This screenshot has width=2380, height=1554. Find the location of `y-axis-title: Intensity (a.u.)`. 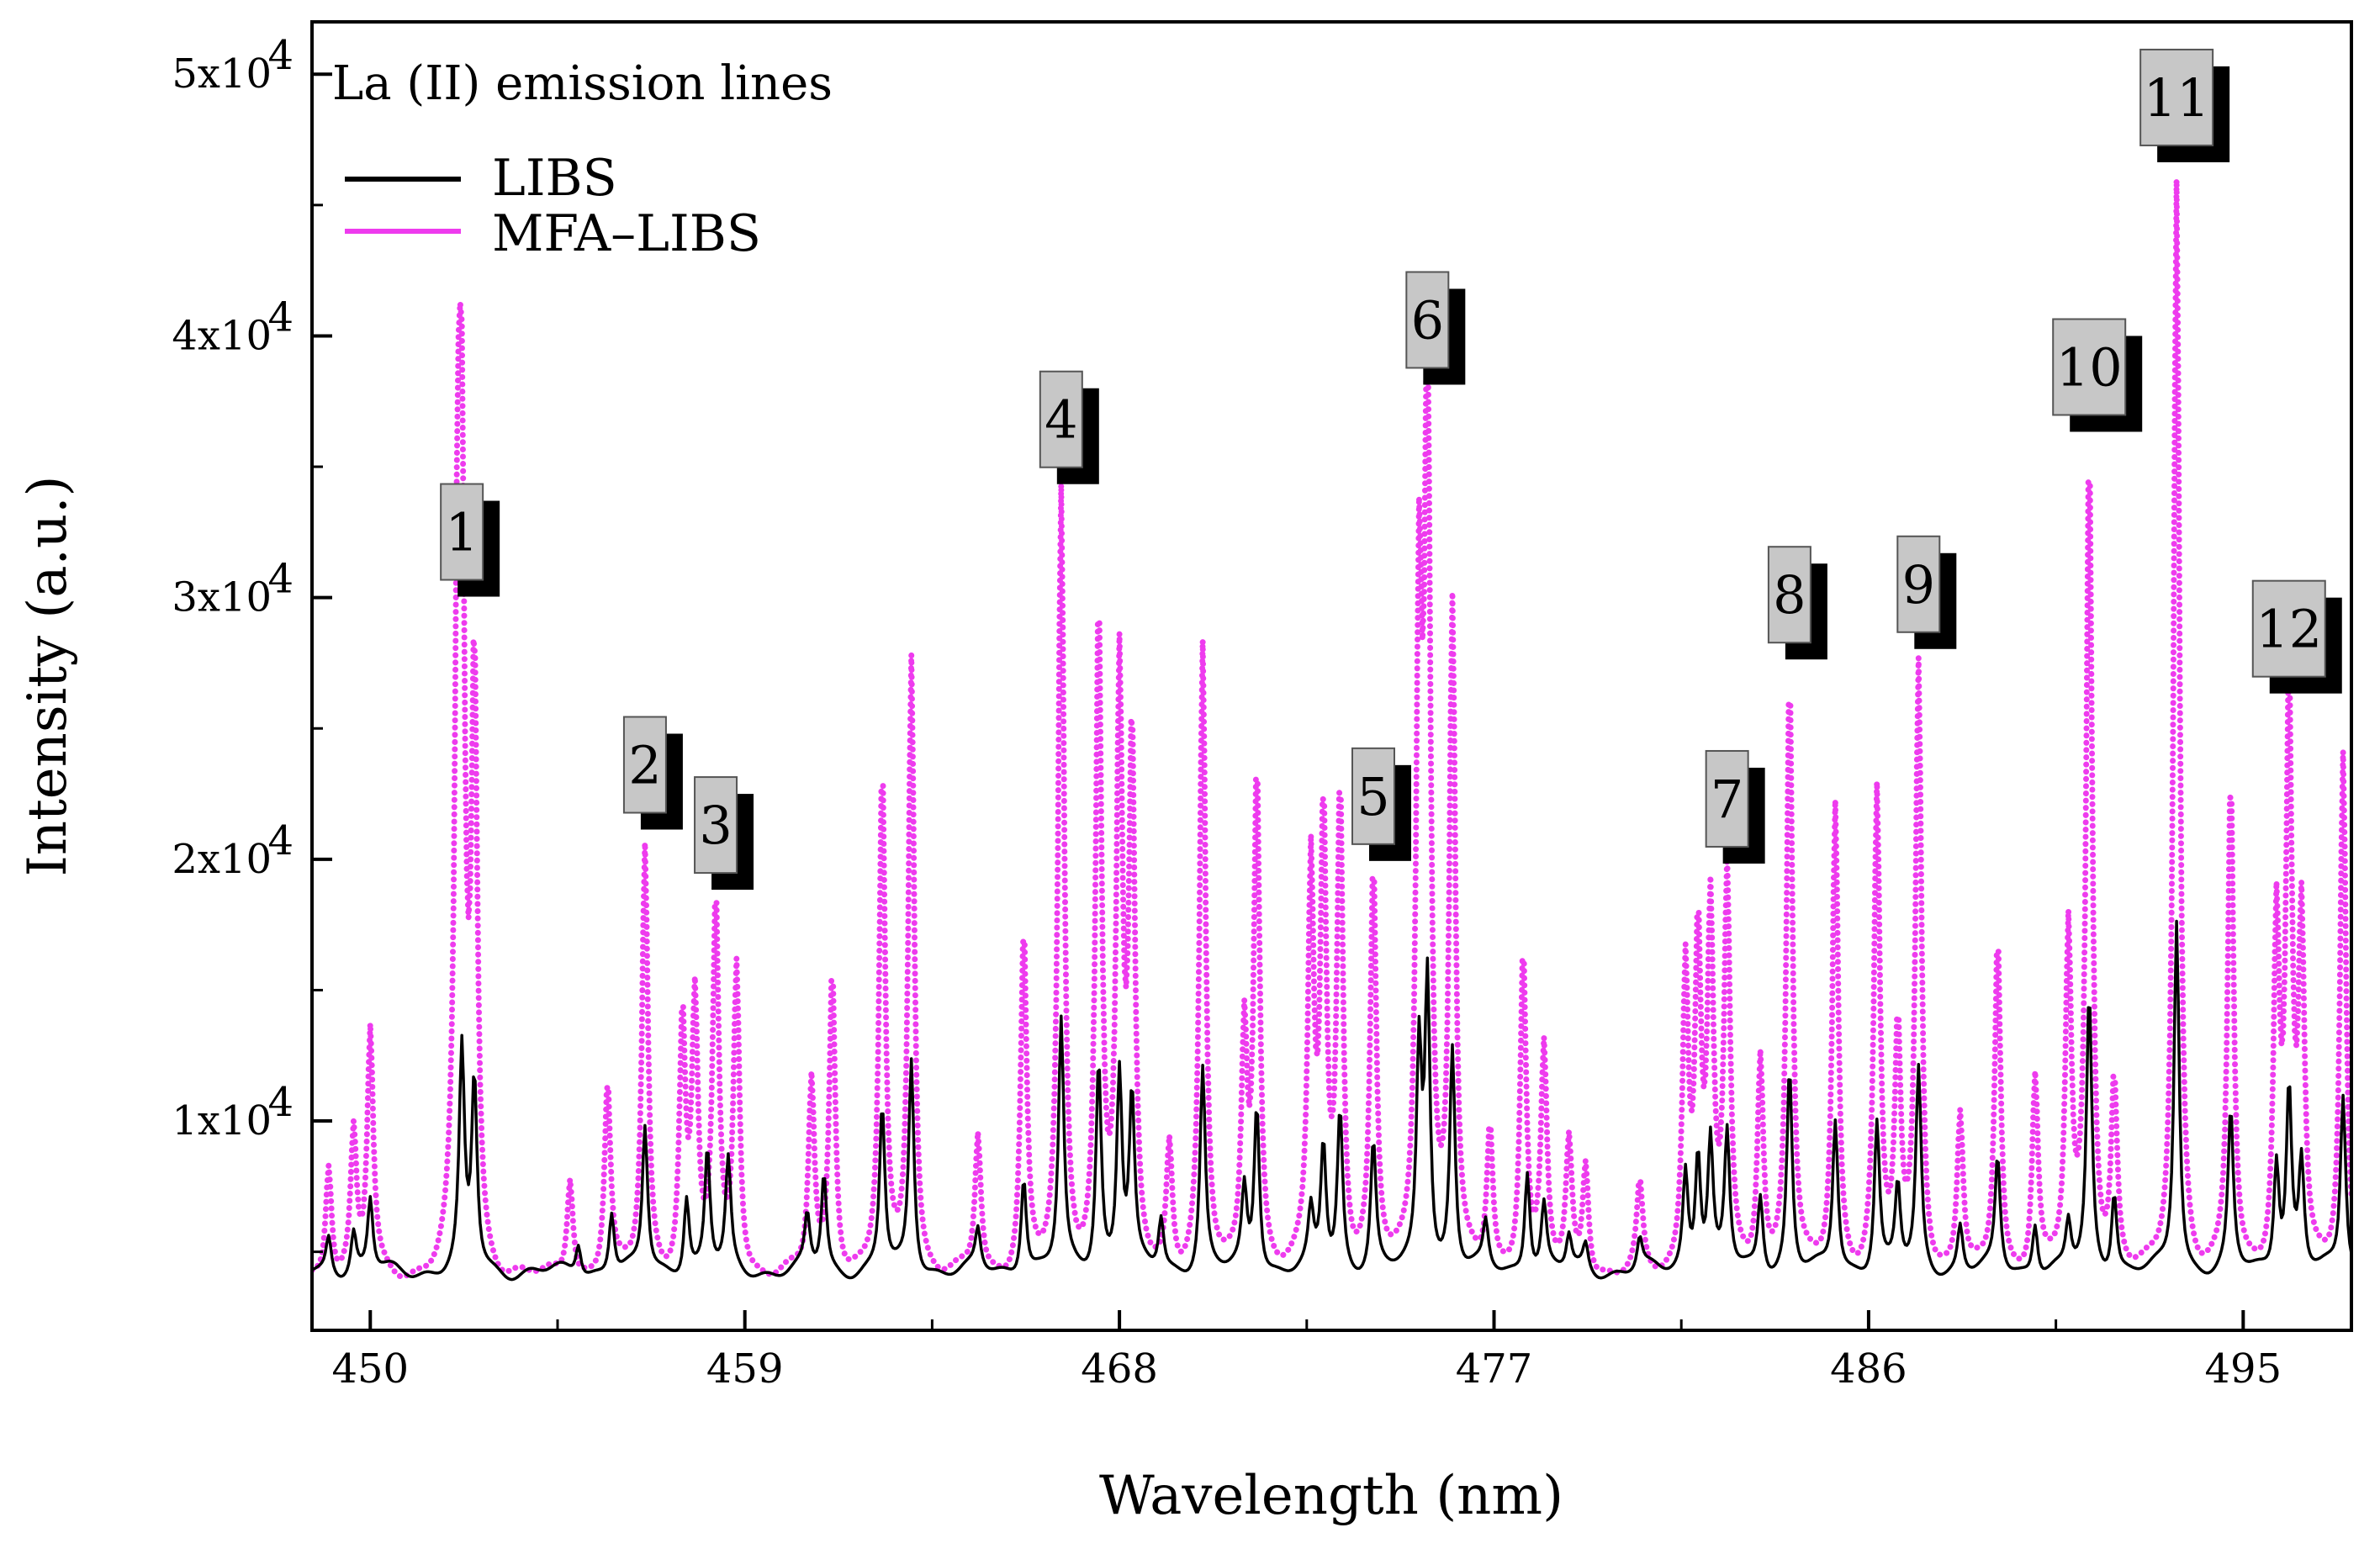

y-axis-title: Intensity (a.u.) is located at coordinates (48, 677).